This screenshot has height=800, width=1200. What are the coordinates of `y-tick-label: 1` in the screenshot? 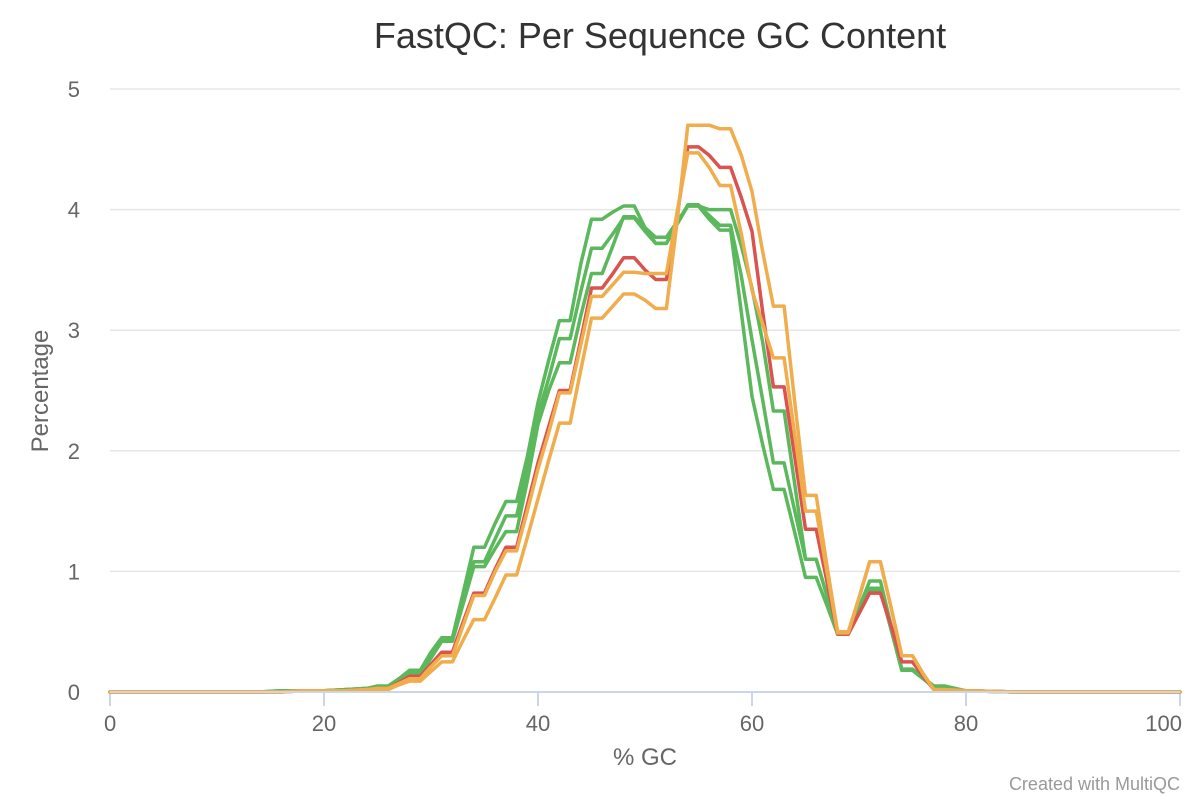 It's located at (74, 571).